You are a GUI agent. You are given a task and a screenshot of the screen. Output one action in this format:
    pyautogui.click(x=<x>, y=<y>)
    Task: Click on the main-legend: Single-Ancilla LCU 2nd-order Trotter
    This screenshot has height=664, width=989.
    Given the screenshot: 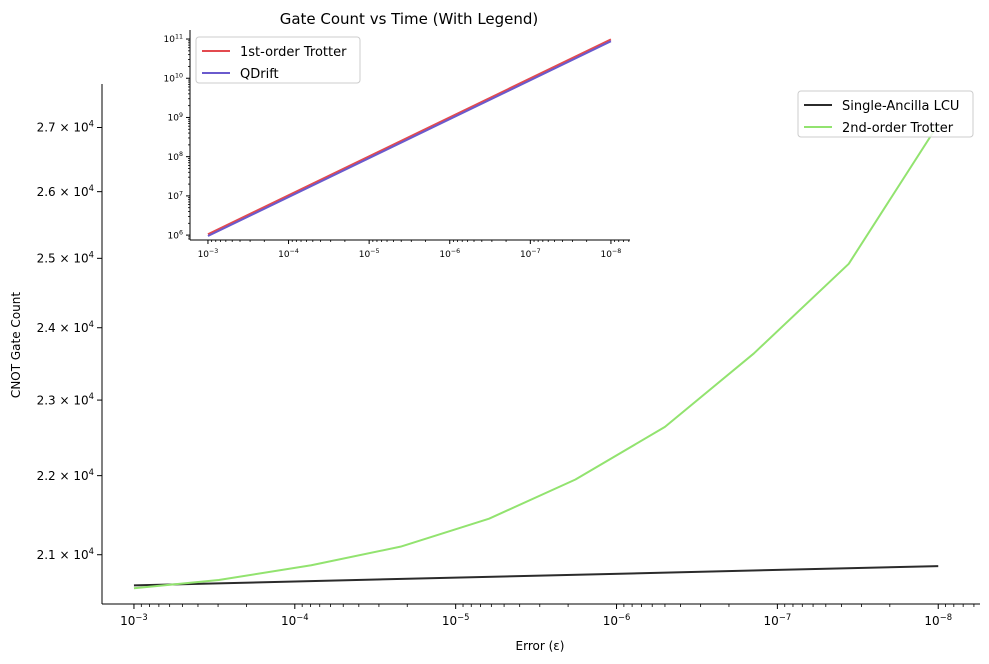 What is the action you would take?
    pyautogui.click(x=885, y=114)
    